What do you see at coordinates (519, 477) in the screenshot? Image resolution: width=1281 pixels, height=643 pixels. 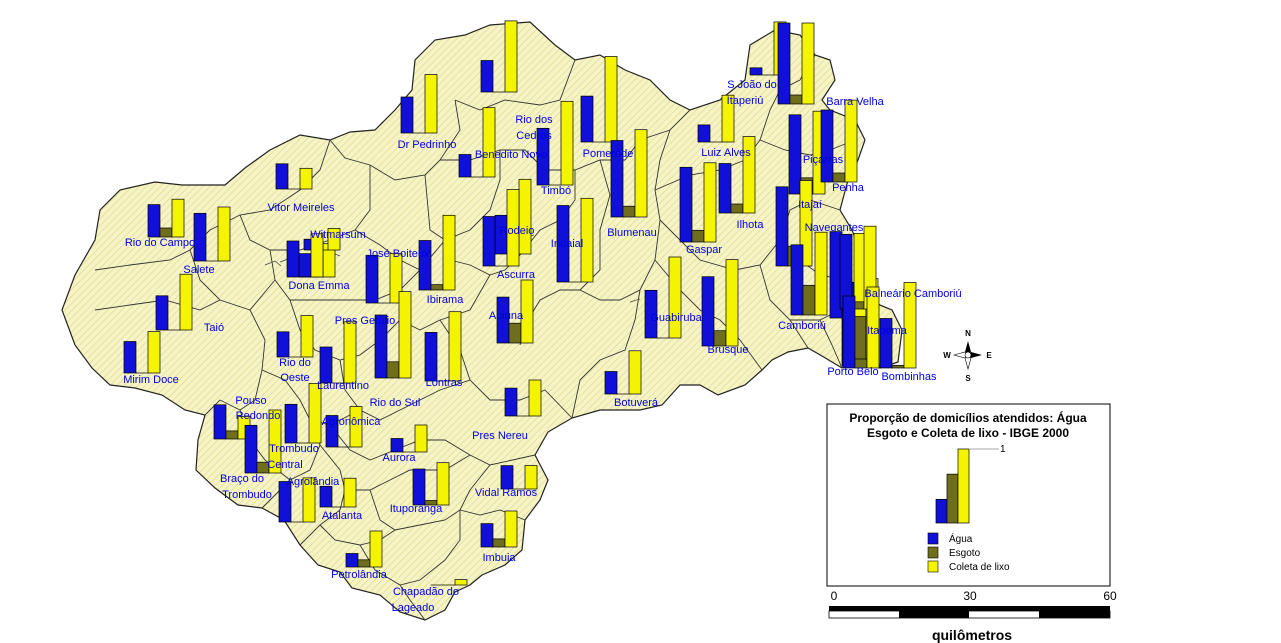 I see `chart-vidal-ramos` at bounding box center [519, 477].